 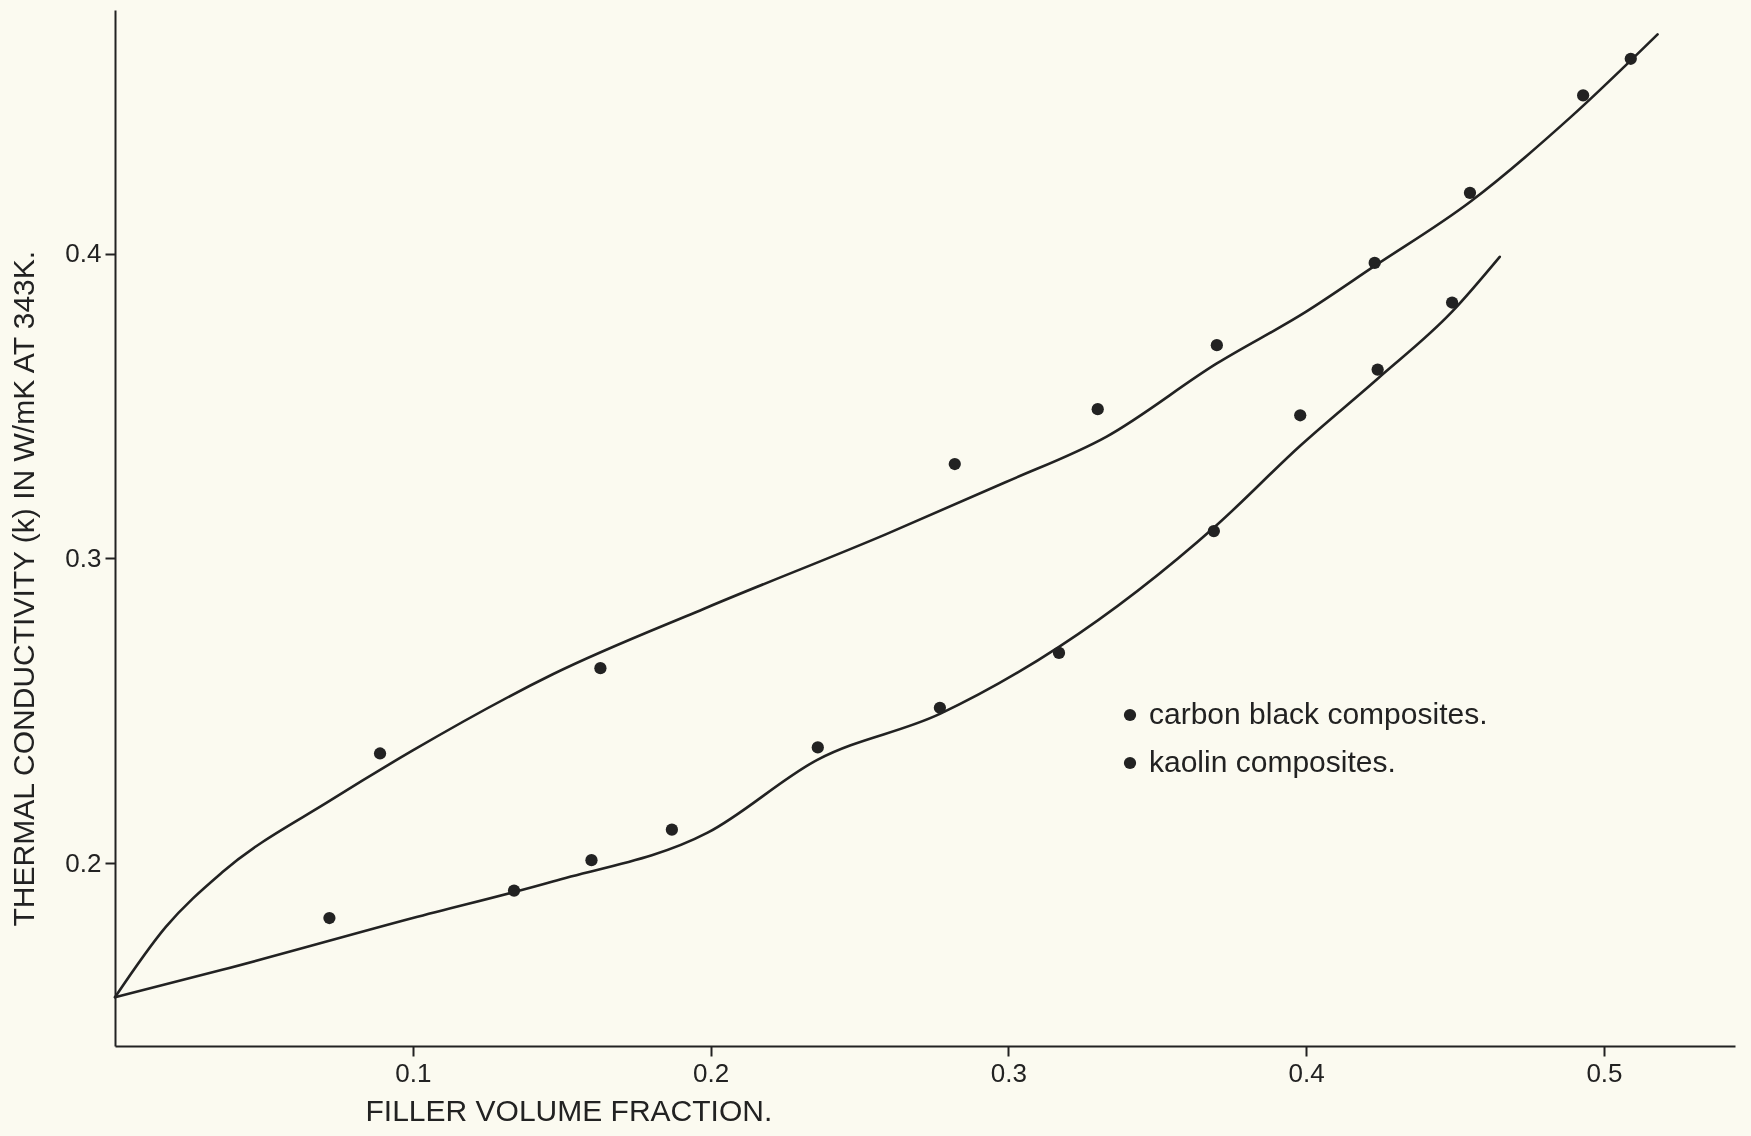 I want to click on legend-label: carbon black composites., so click(x=1318, y=713).